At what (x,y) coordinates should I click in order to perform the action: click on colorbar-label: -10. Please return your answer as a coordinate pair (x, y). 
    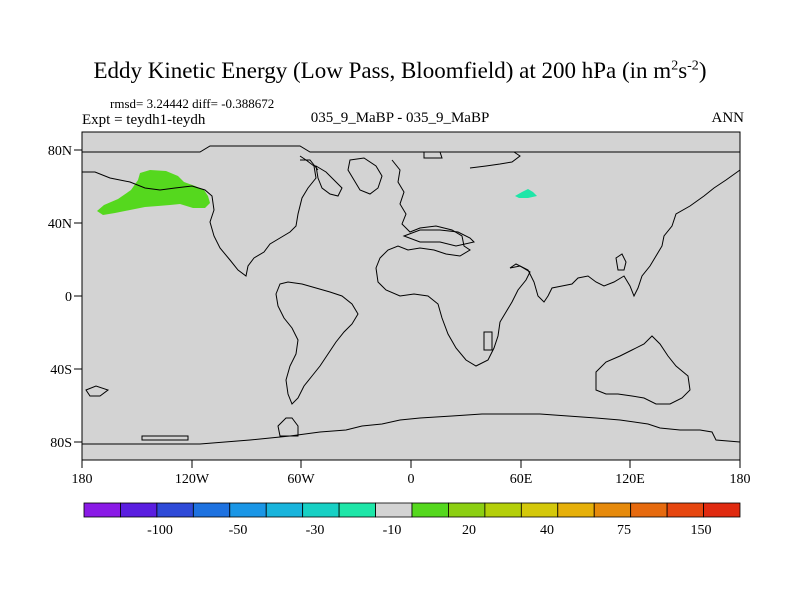
    Looking at the image, I should click on (392, 530).